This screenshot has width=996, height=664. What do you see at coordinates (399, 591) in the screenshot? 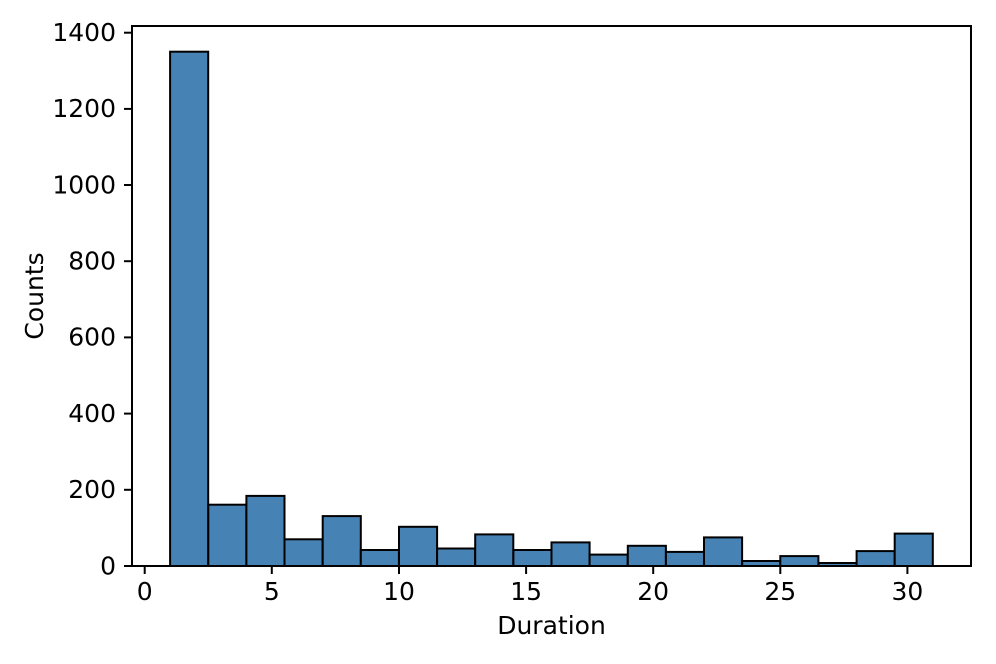
I see `x-tick-label: 10` at bounding box center [399, 591].